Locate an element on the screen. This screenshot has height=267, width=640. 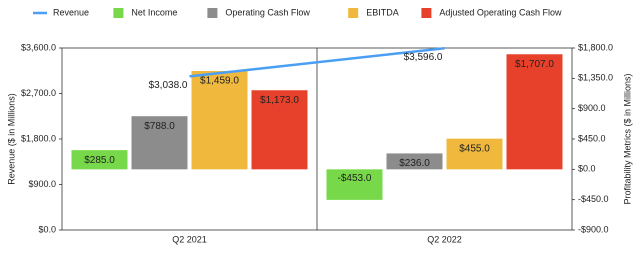
x-tick-label: Q2 2021 is located at coordinates (189, 239).